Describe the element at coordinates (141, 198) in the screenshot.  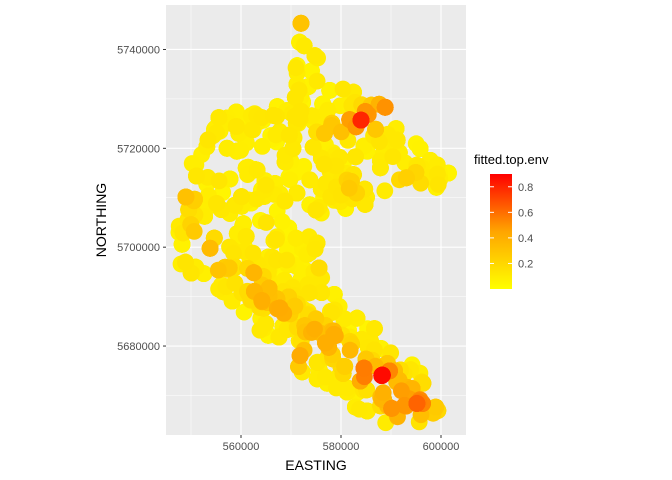
I see `y-axis-ticks: 5680000 5700000 5720000 5740000` at that location.